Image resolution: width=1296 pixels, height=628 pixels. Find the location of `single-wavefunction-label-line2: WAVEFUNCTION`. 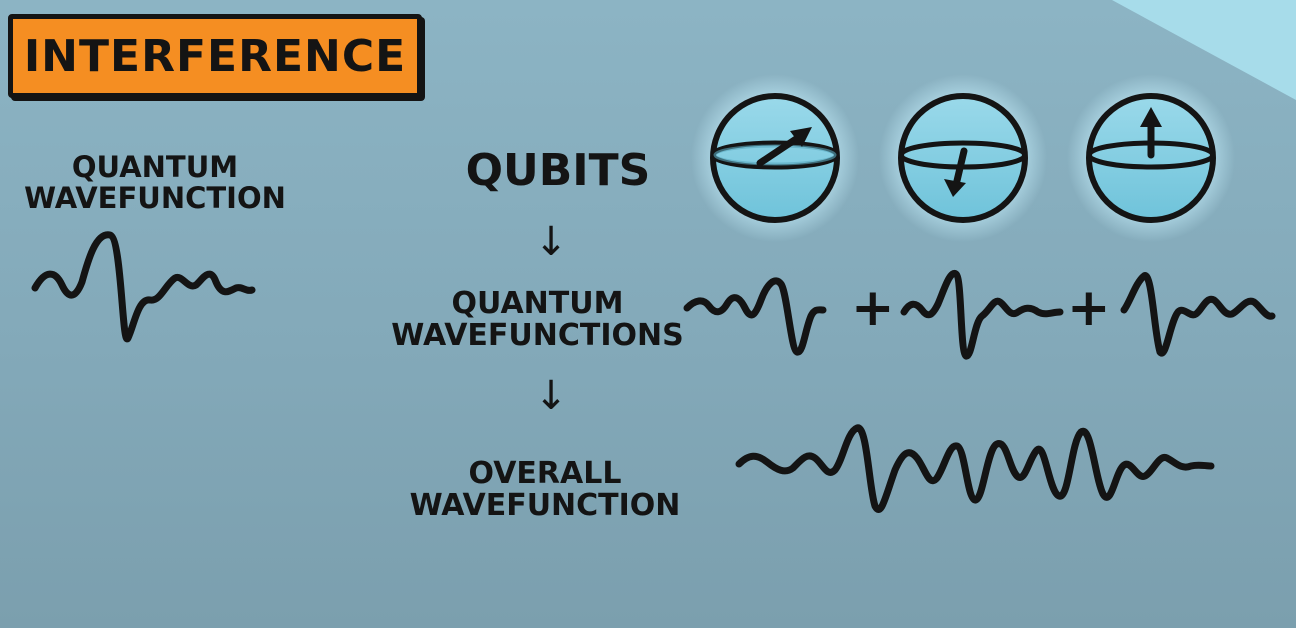

single-wavefunction-label-line2: WAVEFUNCTION is located at coordinates (155, 198).